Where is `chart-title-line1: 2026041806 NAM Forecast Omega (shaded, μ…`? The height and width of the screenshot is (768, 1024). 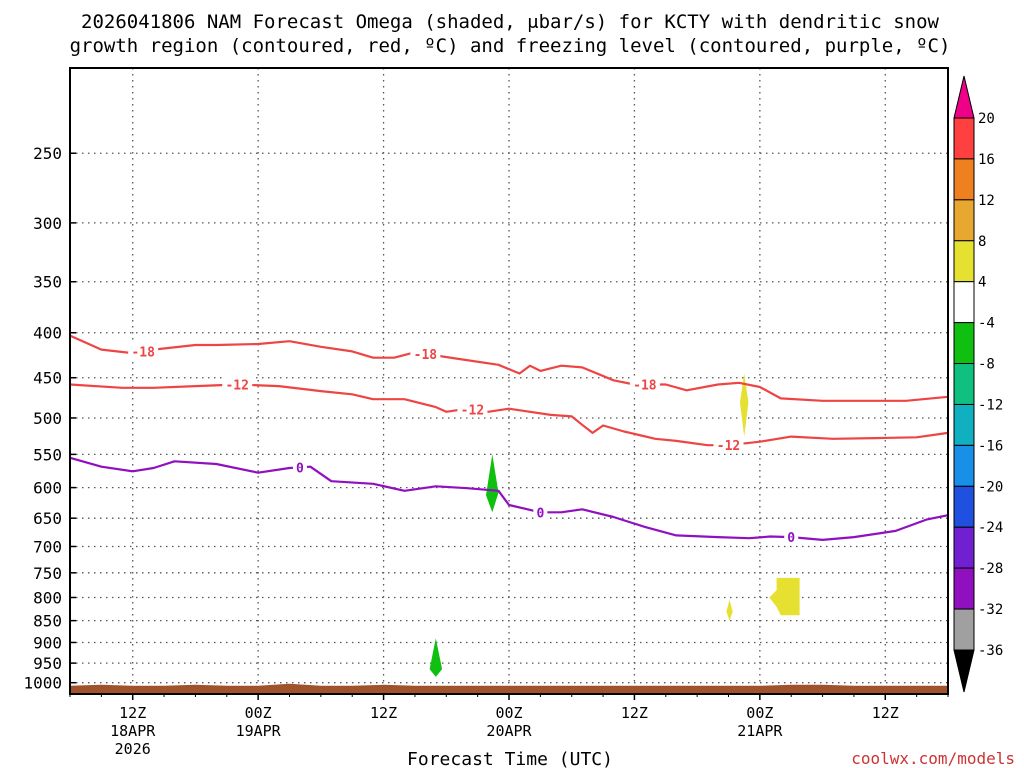 chart-title-line1: 2026041806 NAM Forecast Omega (shaded, μ… is located at coordinates (510, 22).